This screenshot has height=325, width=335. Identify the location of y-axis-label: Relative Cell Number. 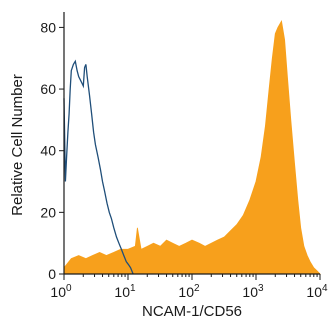
(17, 145).